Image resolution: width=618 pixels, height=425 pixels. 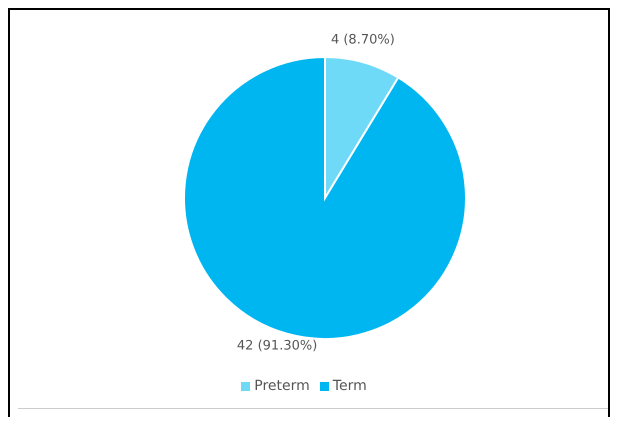 What do you see at coordinates (349, 386) in the screenshot?
I see `legend-label: Term` at bounding box center [349, 386].